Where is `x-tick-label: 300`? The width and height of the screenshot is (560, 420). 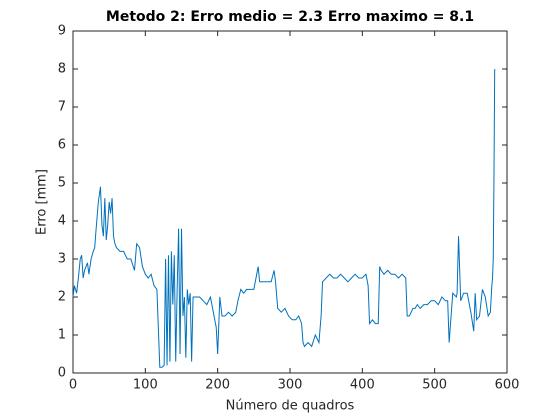
x-tick-label: 300 is located at coordinates (290, 385).